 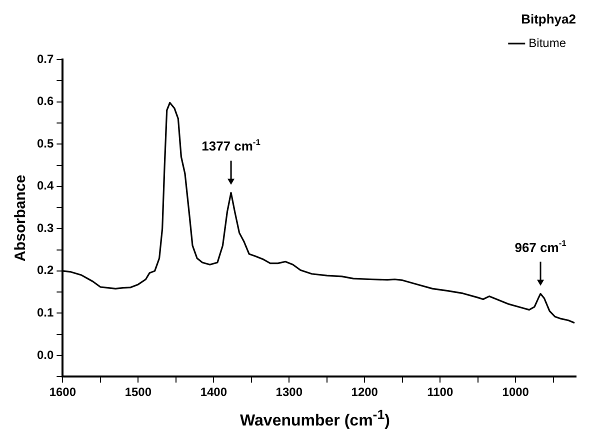 What do you see at coordinates (45, 355) in the screenshot?
I see `y-tick-label: 0.0` at bounding box center [45, 355].